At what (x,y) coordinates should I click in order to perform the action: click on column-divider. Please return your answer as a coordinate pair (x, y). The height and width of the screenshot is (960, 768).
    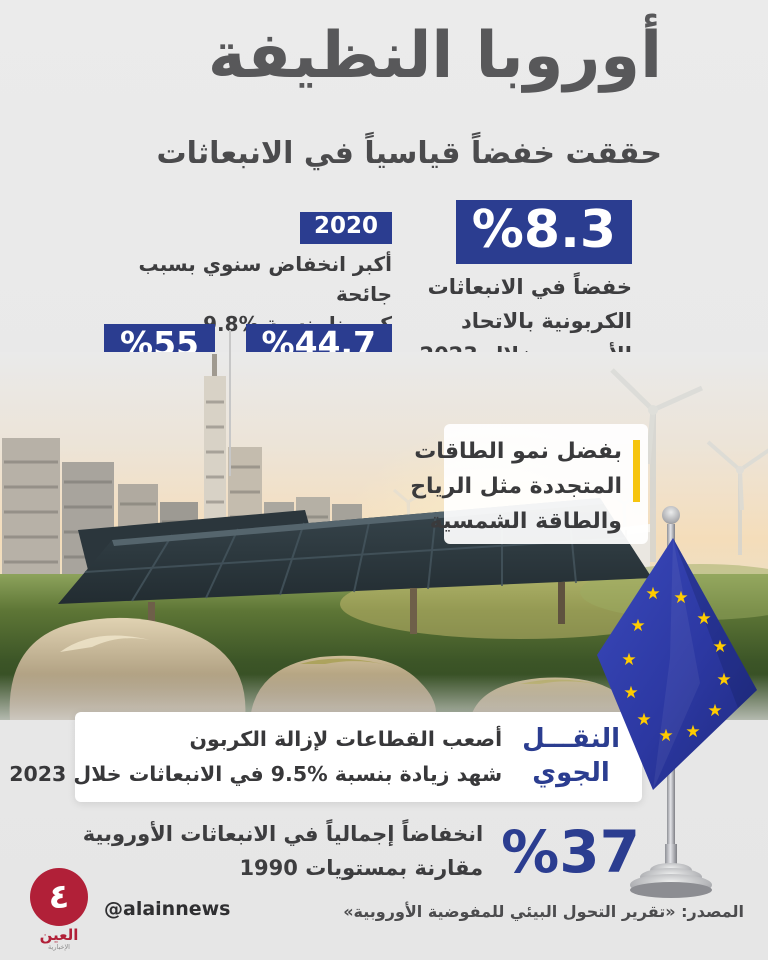
    Looking at the image, I should click on (230, 403).